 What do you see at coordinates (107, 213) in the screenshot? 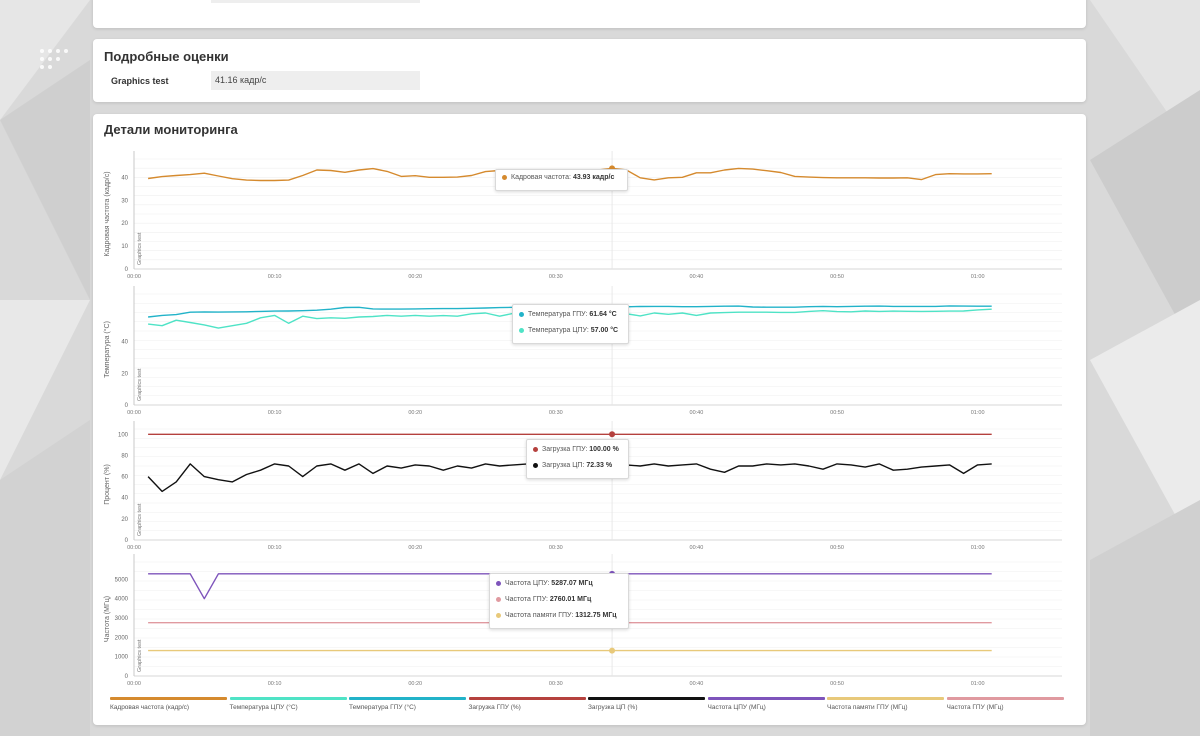
I see `y-axis-label: Кадровая частота (кадр/с)` at bounding box center [107, 213].